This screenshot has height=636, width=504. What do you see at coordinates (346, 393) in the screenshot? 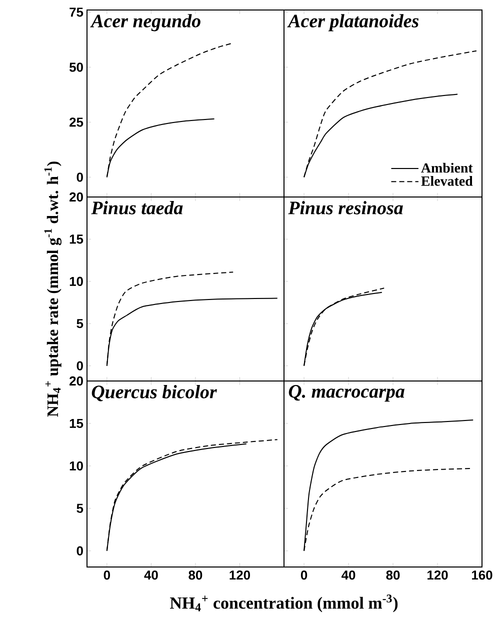
I see `chart-title: Q. macrocarpa` at bounding box center [346, 393].